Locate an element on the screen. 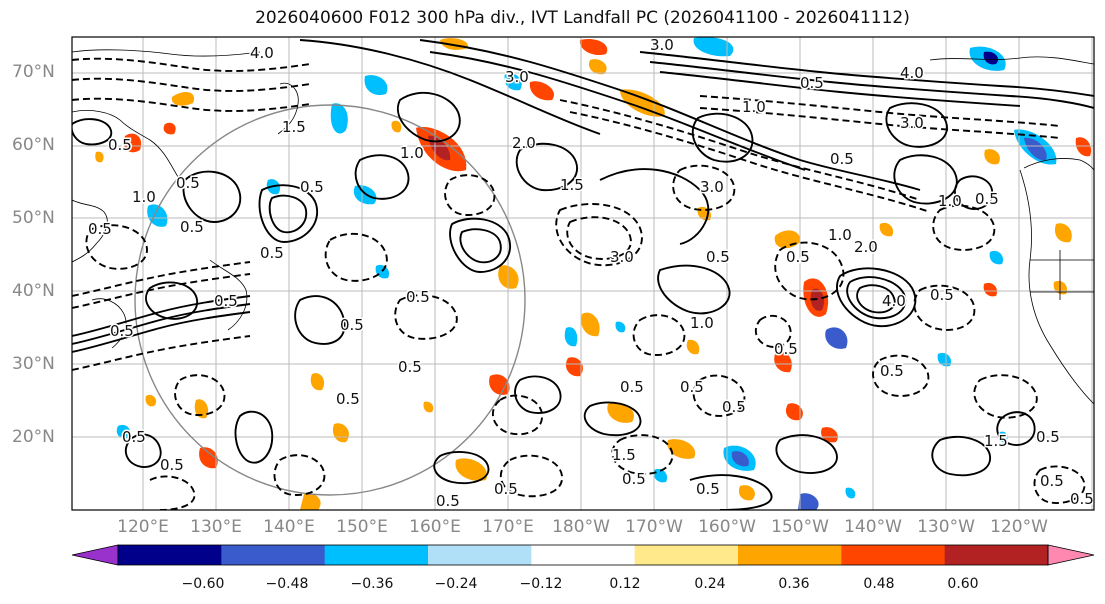 The height and width of the screenshot is (604, 1105). colorbar-tick-label: −0.12 is located at coordinates (541, 584).